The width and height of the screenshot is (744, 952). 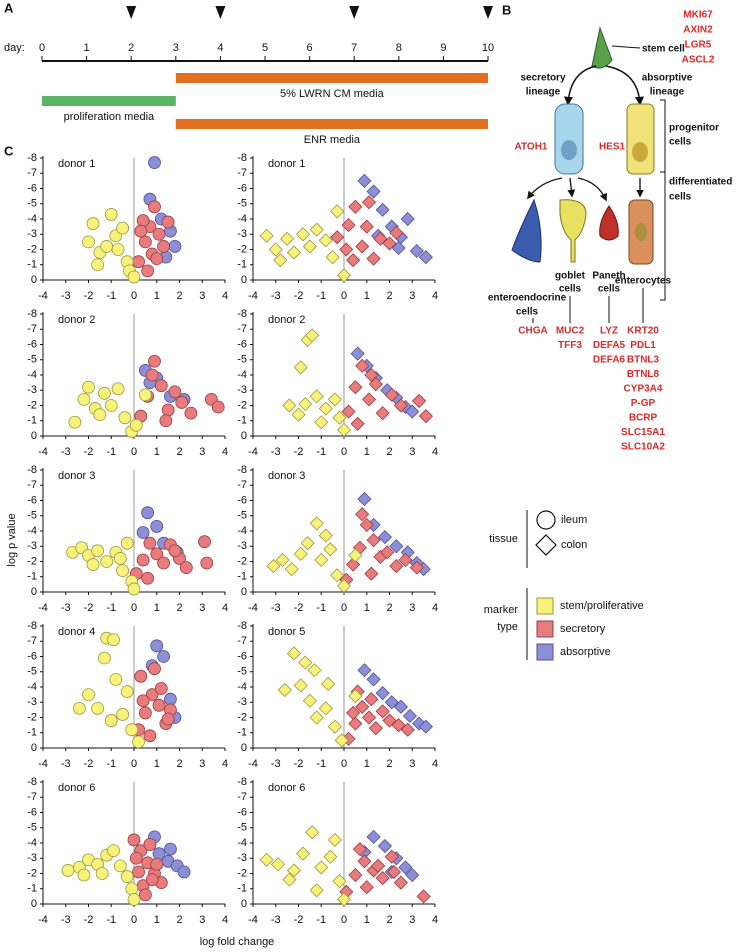 I want to click on x-tick-label: -1, so click(x=321, y=608).